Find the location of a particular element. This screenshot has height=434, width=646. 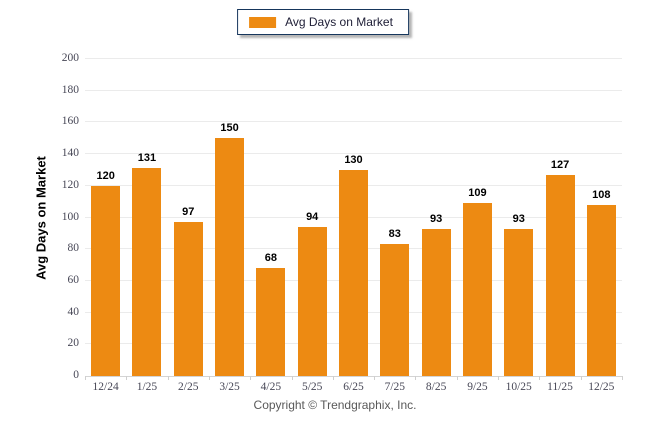

bar-value-label: 150 is located at coordinates (229, 128).